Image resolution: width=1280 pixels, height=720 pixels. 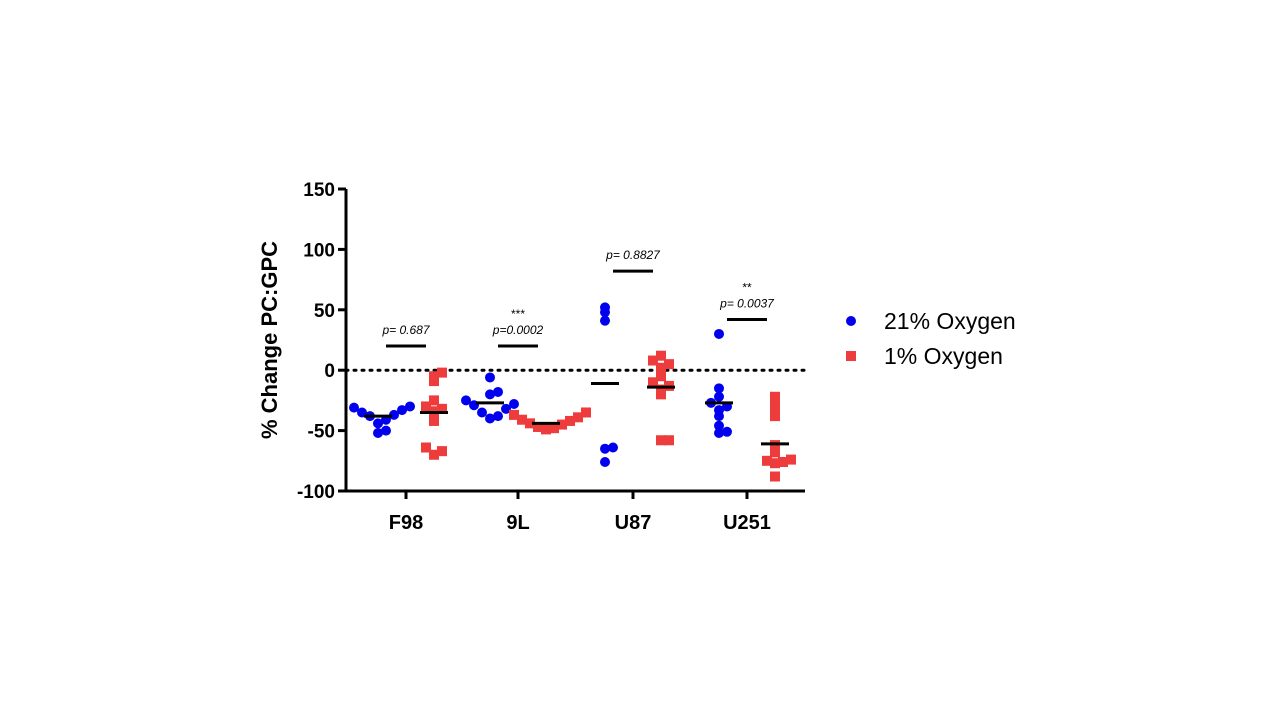 I want to click on p-value-label: p=0.0002, so click(x=518, y=330).